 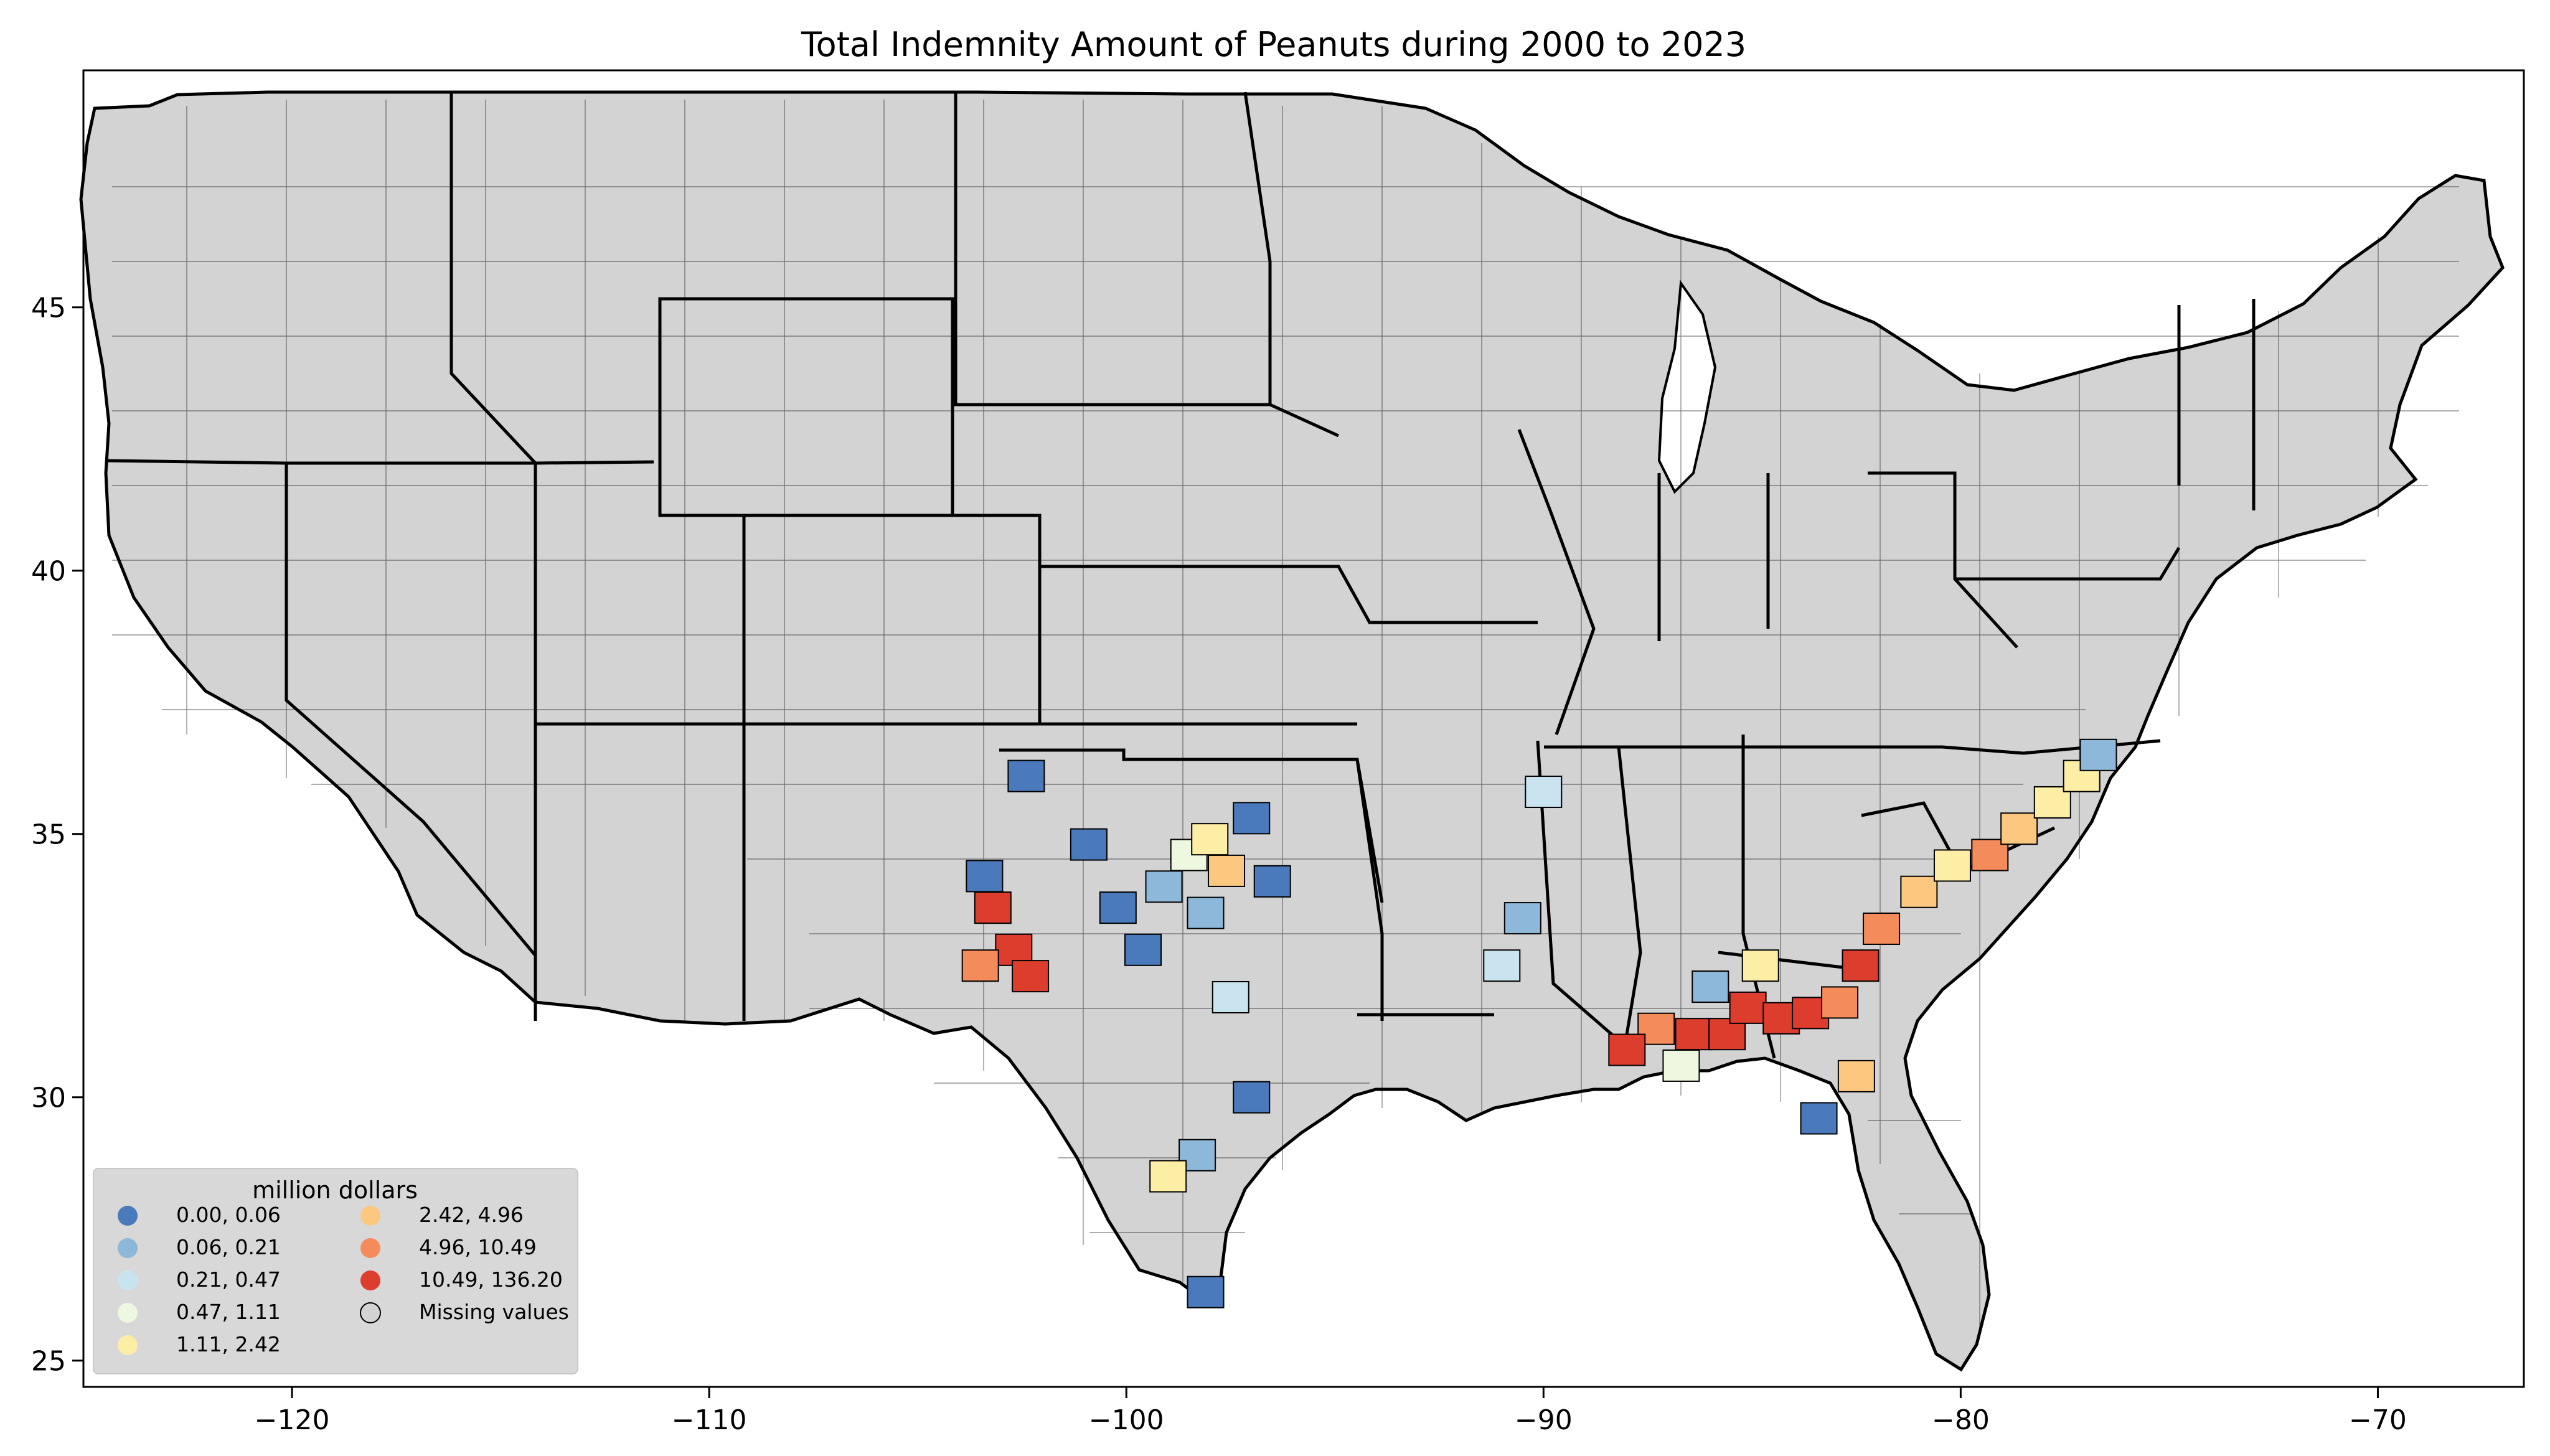 I want to click on legend-label: 4.96, 10.49, so click(x=478, y=1247).